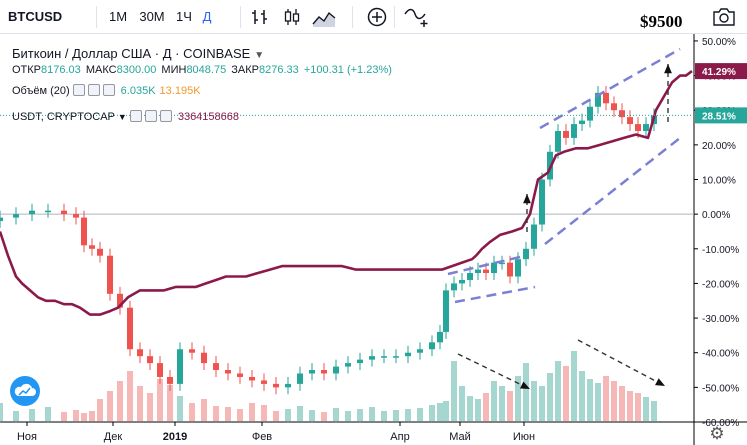 The image size is (747, 445). Describe the element at coordinates (495, 294) in the screenshot. I see `channel-line-lower-small` at that location.